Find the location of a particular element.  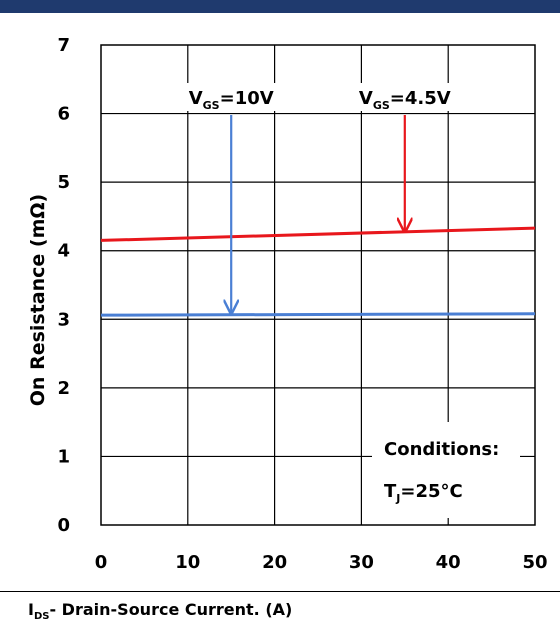

annotation-label-value: =10V is located at coordinates (247, 98).